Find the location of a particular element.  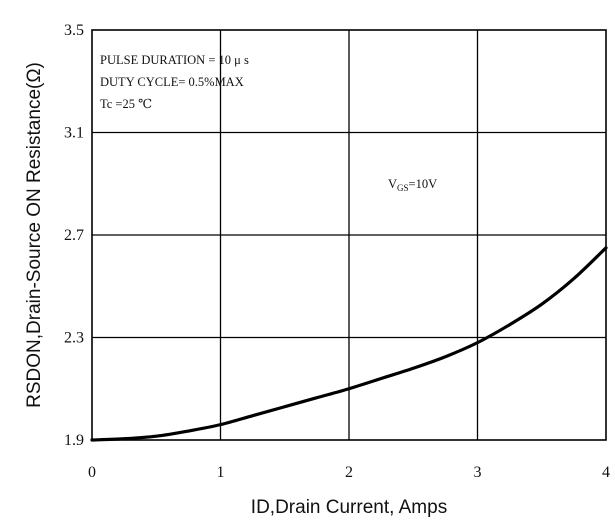

annotation-vgs: VGS=10V is located at coordinates (412, 185).